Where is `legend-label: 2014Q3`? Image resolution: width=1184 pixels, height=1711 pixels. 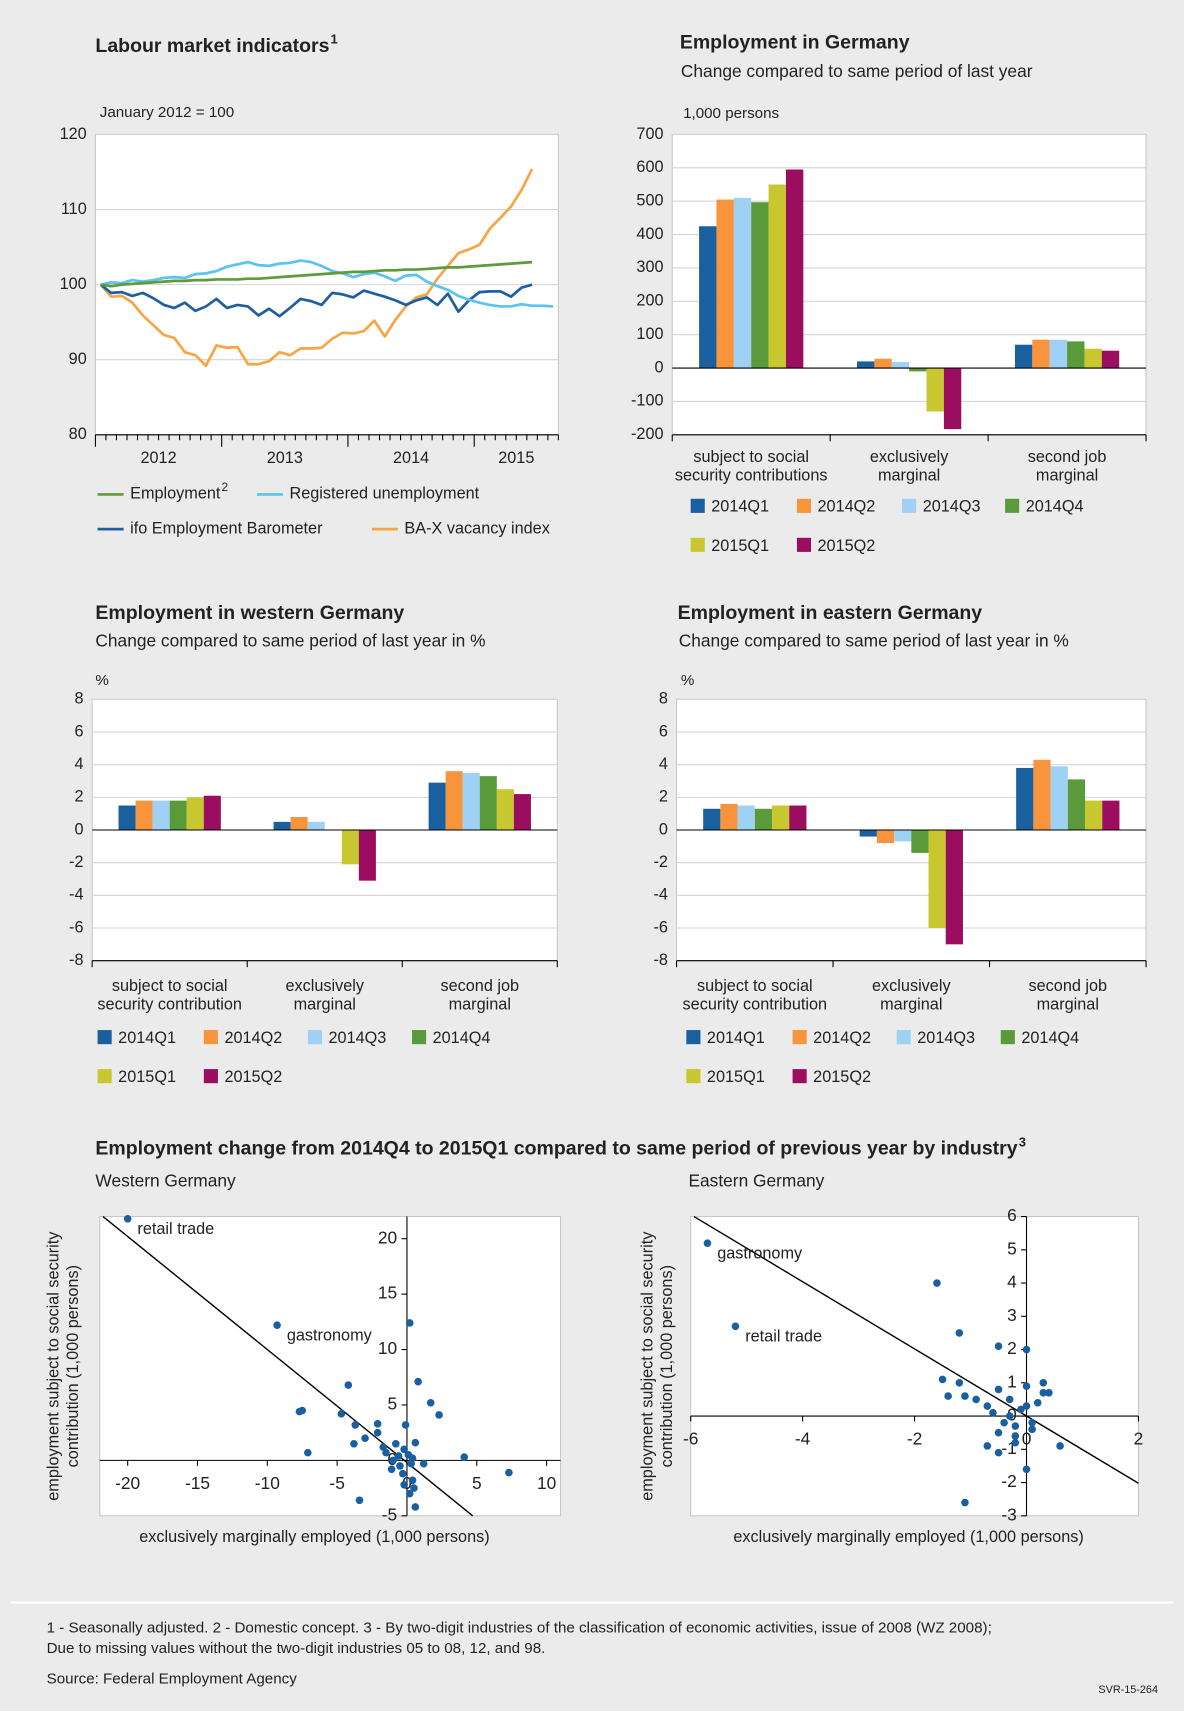
legend-label: 2014Q3 is located at coordinates (358, 1038).